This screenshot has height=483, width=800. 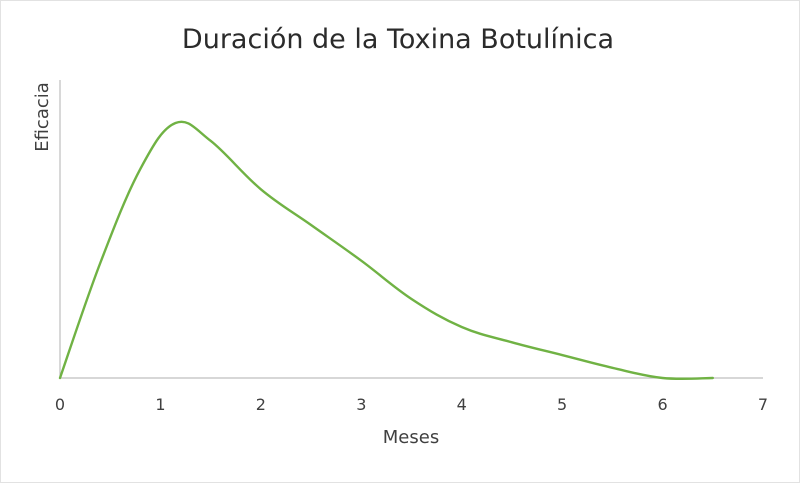 I want to click on x-tick-label: 0, so click(x=60, y=404).